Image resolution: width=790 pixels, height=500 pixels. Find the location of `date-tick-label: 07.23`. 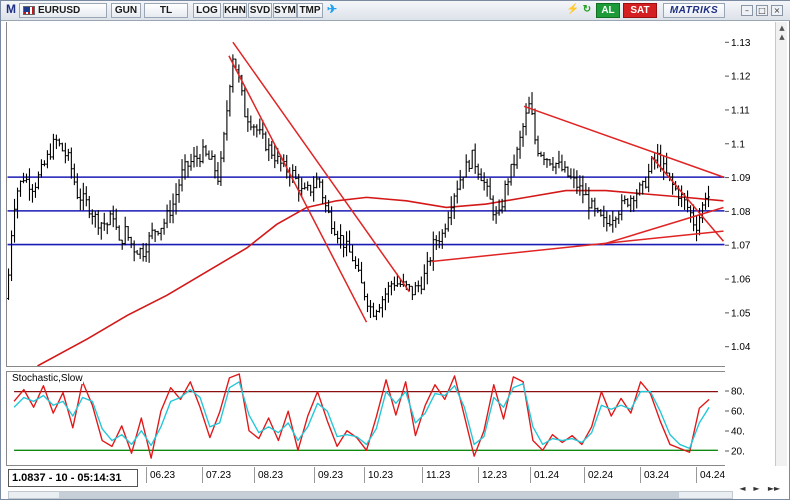

date-tick-label: 07.23 is located at coordinates (216, 475).